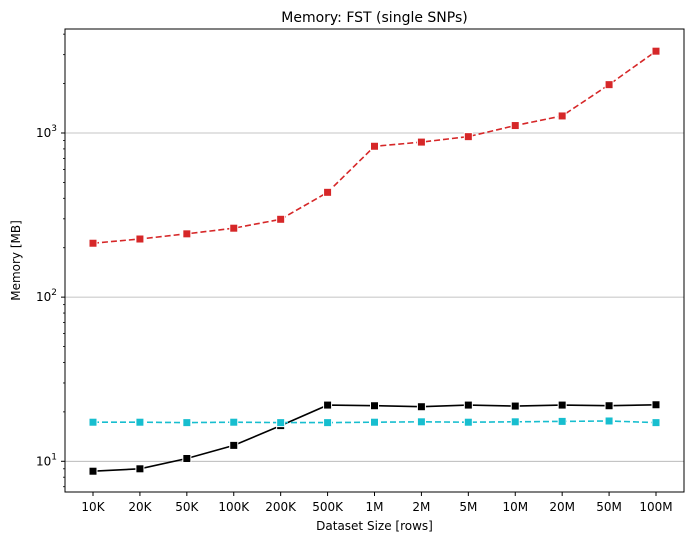 The height and width of the screenshot is (543, 694). I want to click on y-tick-label: 10², so click(46, 296).